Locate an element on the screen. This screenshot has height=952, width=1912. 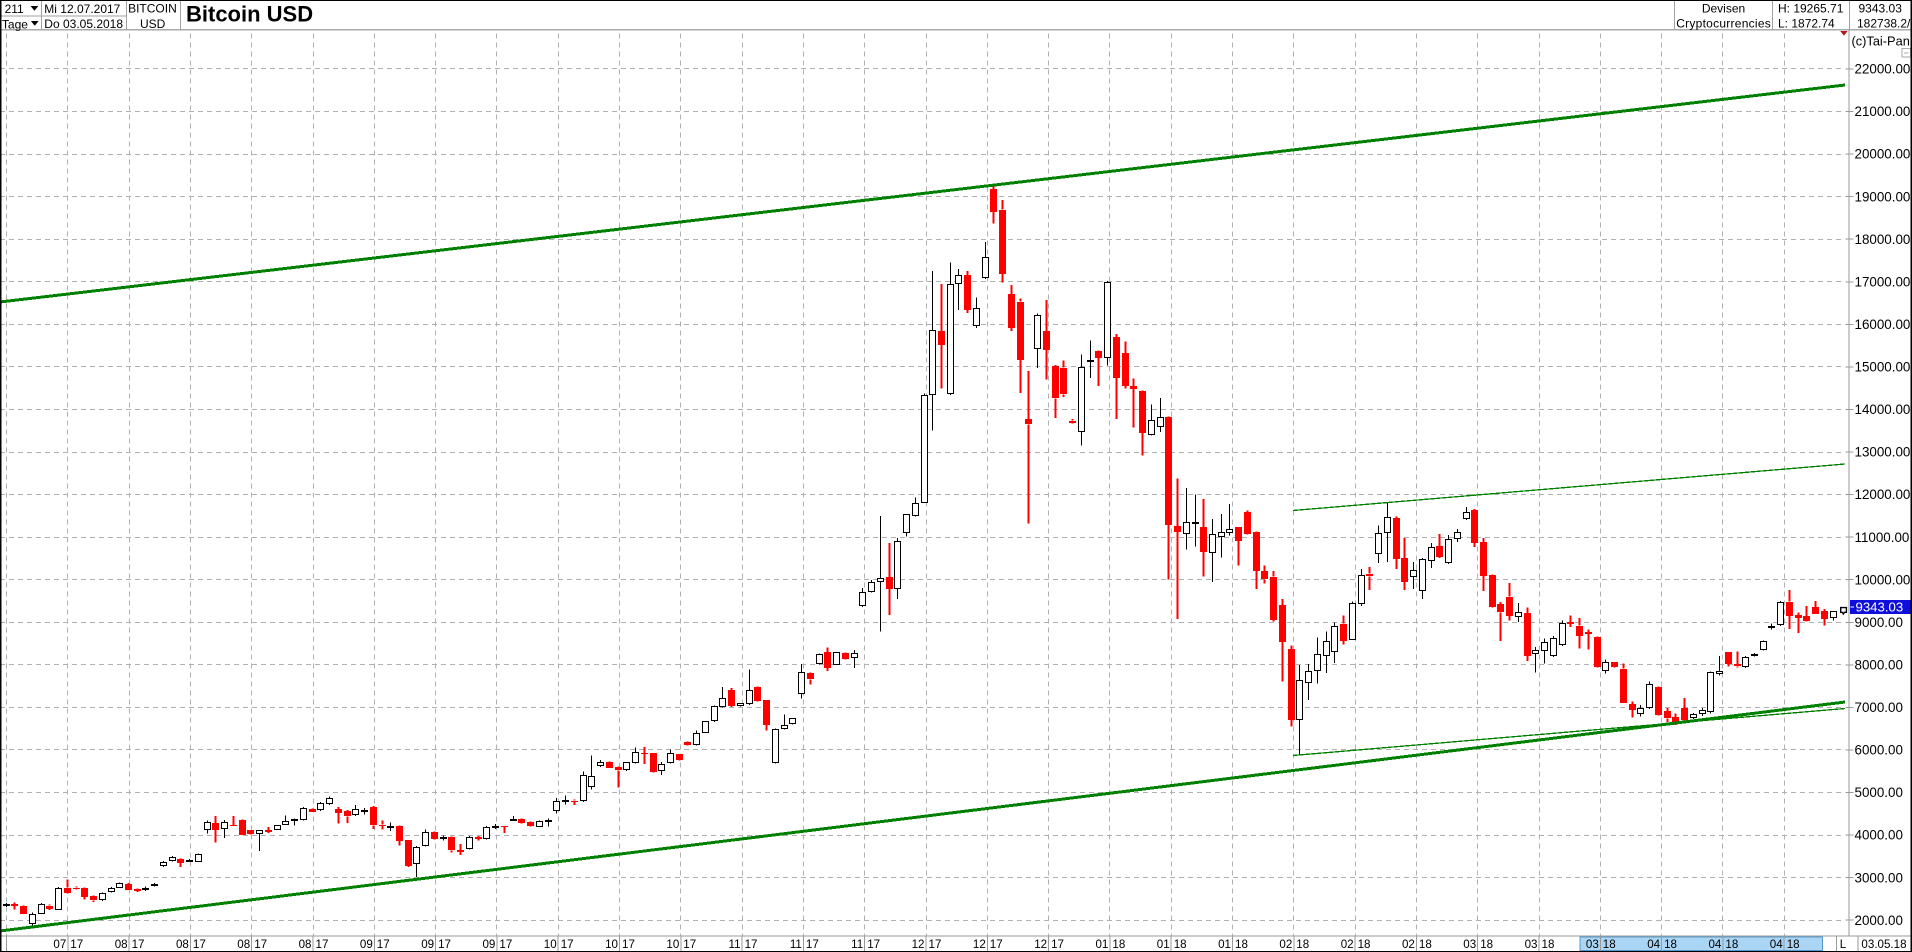
svg-text: 5000.00 is located at coordinates (1879, 792).